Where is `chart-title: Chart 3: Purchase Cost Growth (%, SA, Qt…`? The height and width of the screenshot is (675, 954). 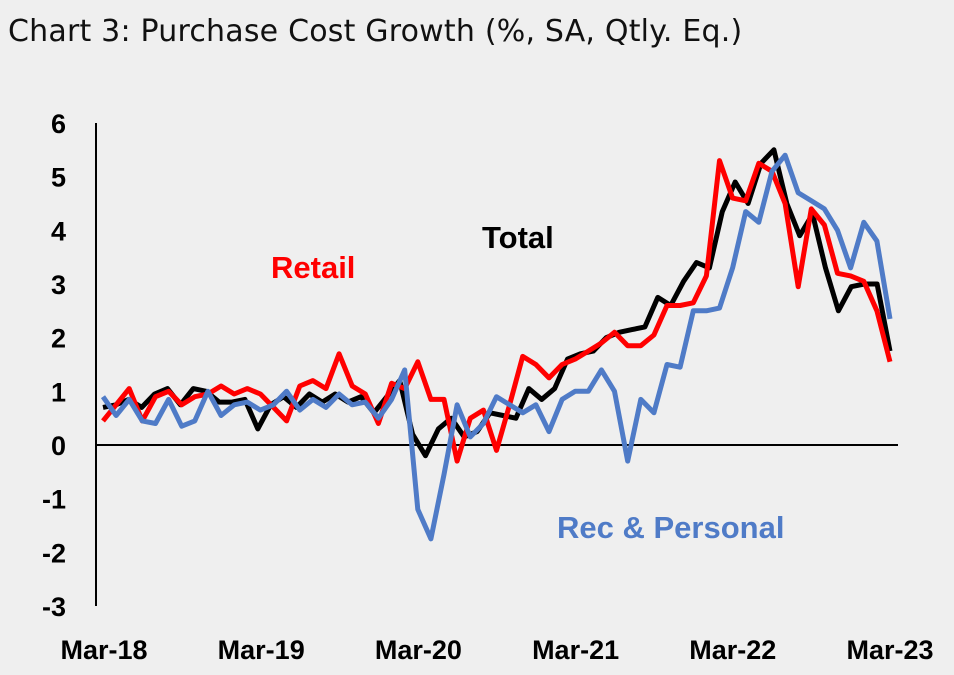
chart-title: Chart 3: Purchase Cost Growth (%, SA, Qt… is located at coordinates (375, 31).